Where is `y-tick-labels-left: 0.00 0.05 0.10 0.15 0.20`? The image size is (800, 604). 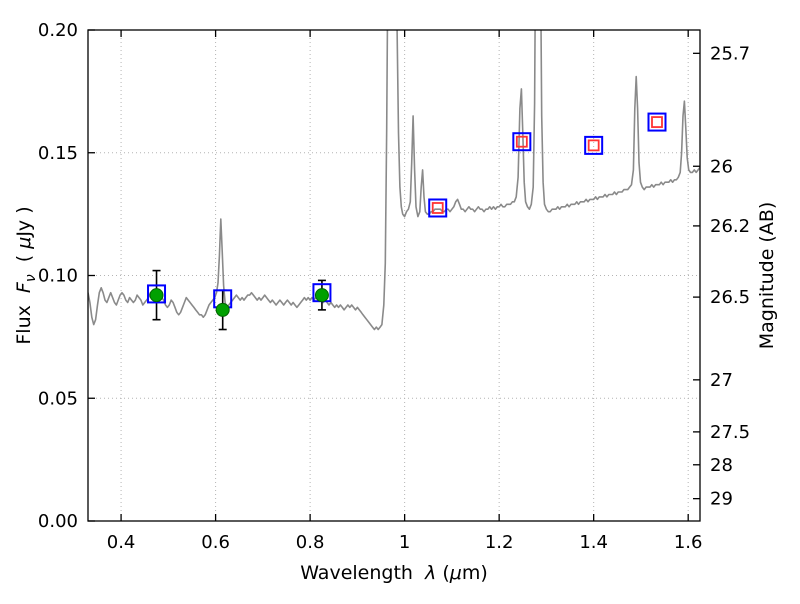 y-tick-labels-left: 0.00 0.05 0.10 0.15 0.20 is located at coordinates (58, 276).